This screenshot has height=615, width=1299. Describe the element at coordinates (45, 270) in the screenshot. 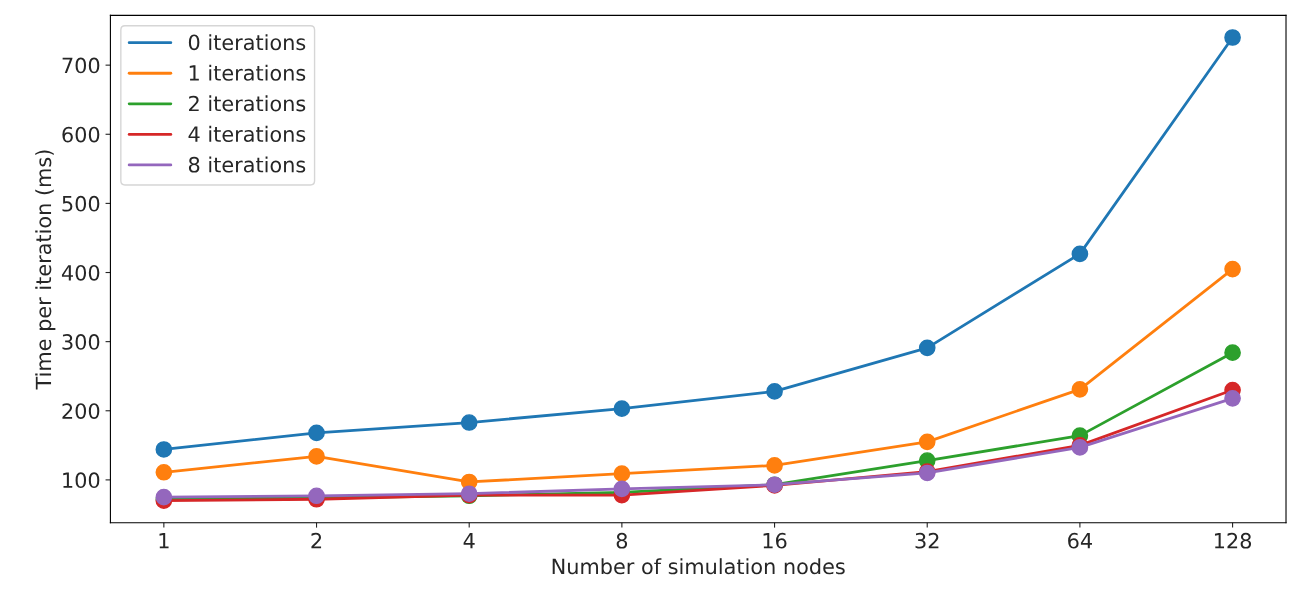

I see `y-axis-title: Time per iteration (ms)` at that location.